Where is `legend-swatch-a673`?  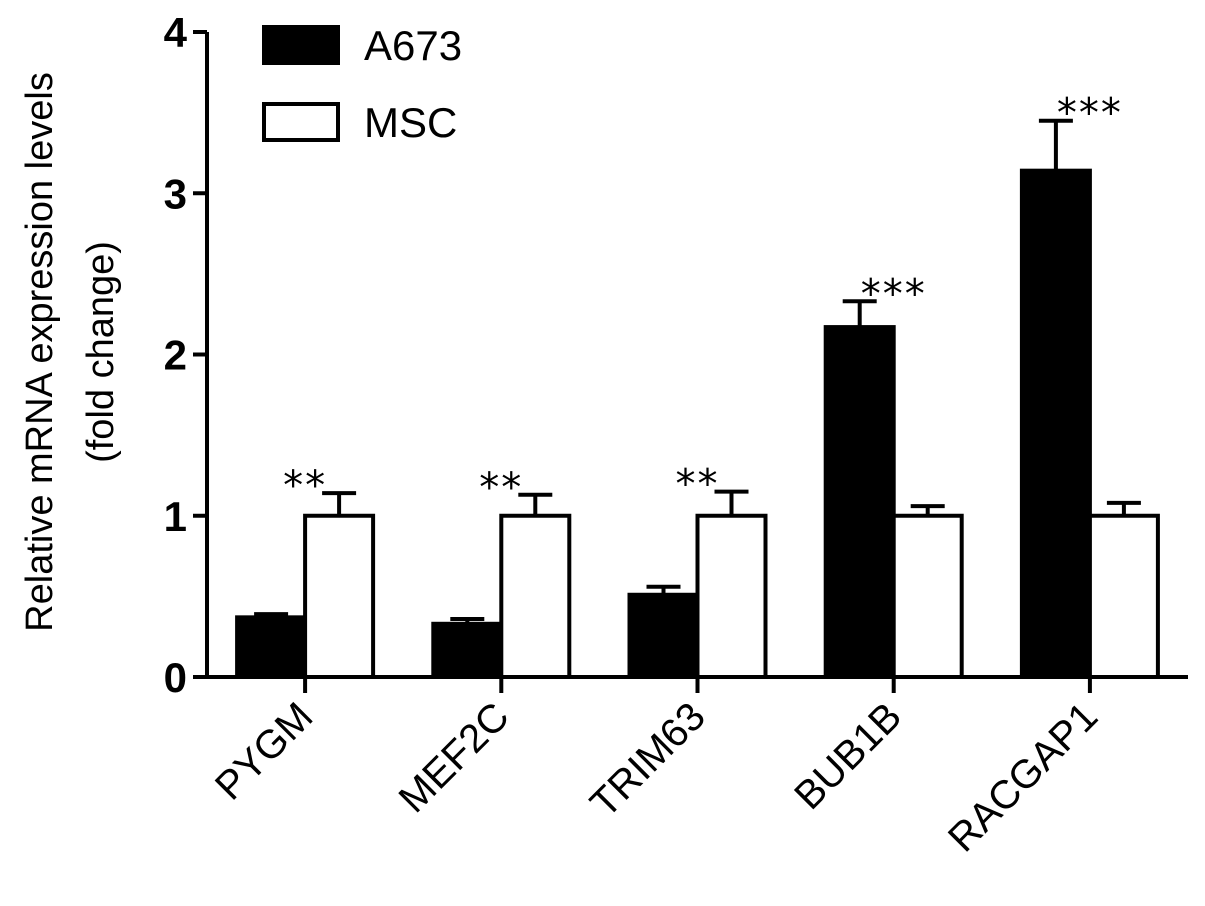
legend-swatch-a673 is located at coordinates (301, 45).